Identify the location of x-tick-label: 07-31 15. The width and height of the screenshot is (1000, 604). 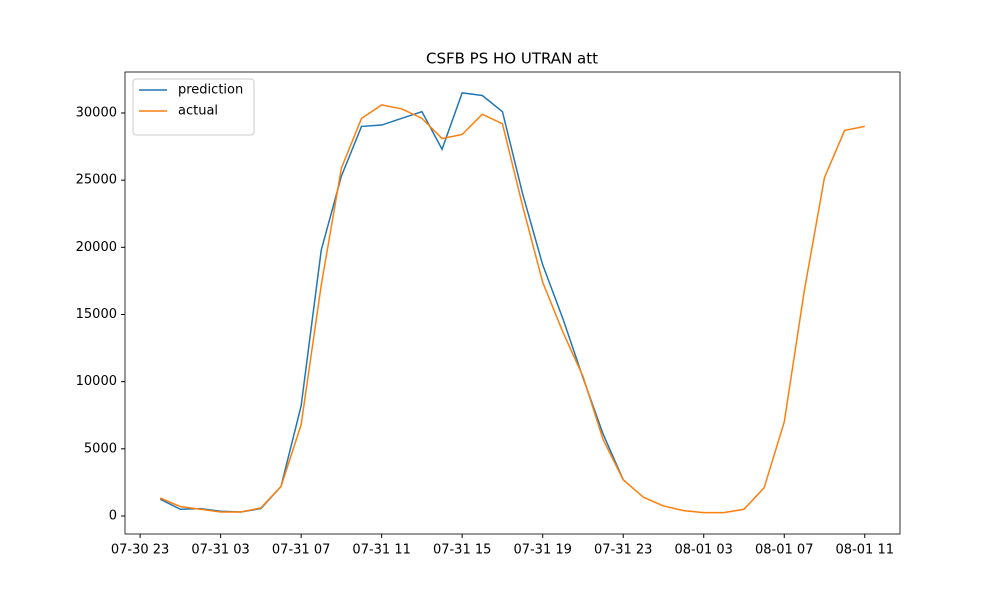
(462, 550).